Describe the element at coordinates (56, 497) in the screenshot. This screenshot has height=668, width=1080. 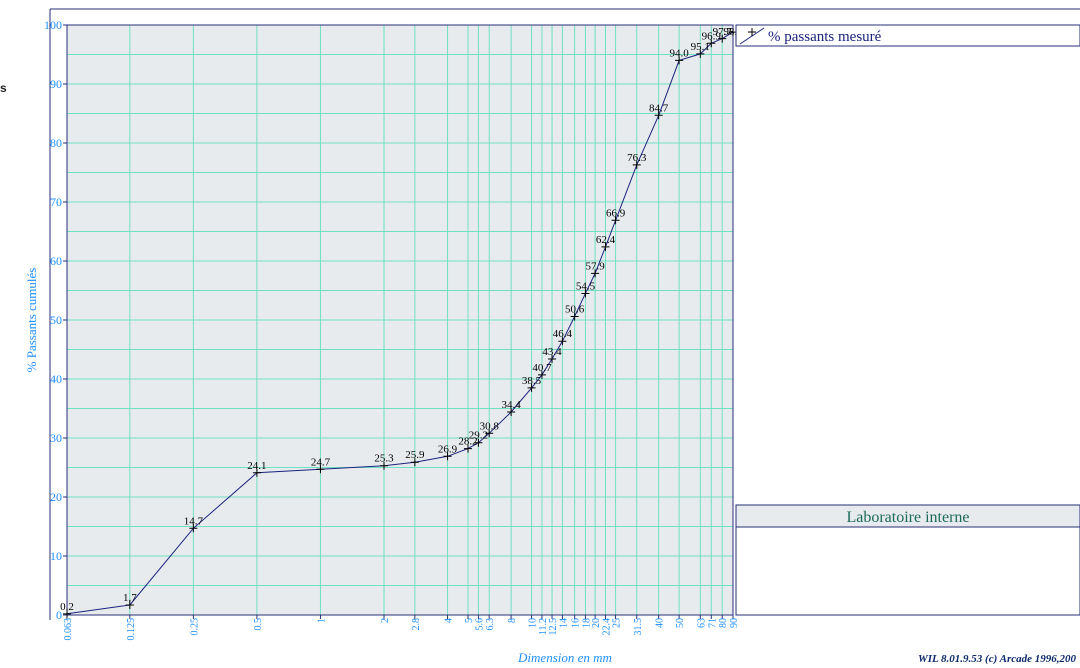
I see `y-tick-label: 20` at that location.